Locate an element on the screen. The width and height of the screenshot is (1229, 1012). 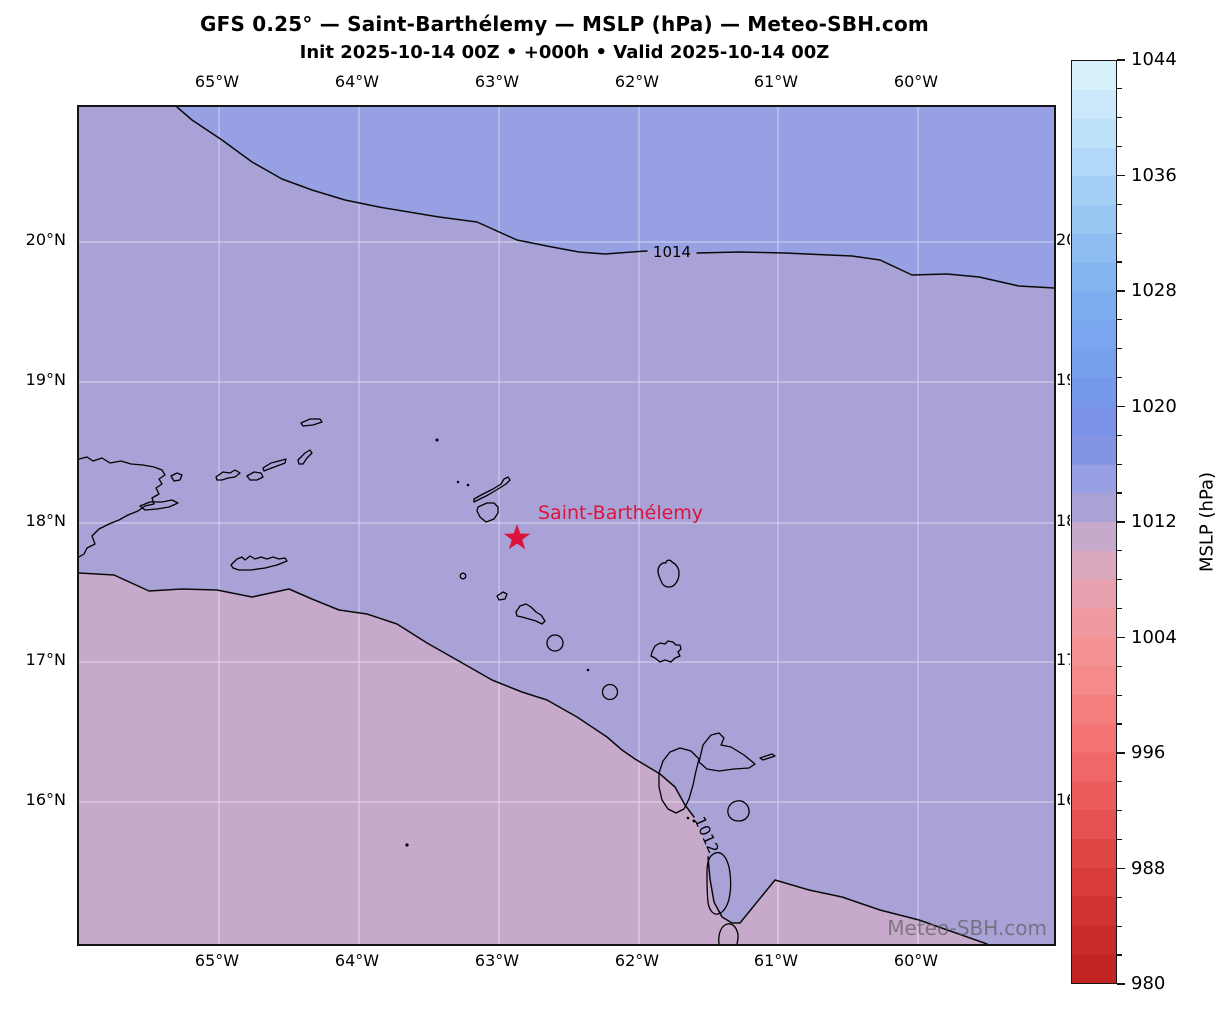
coastline-st-eustatius is located at coordinates (502, 596).